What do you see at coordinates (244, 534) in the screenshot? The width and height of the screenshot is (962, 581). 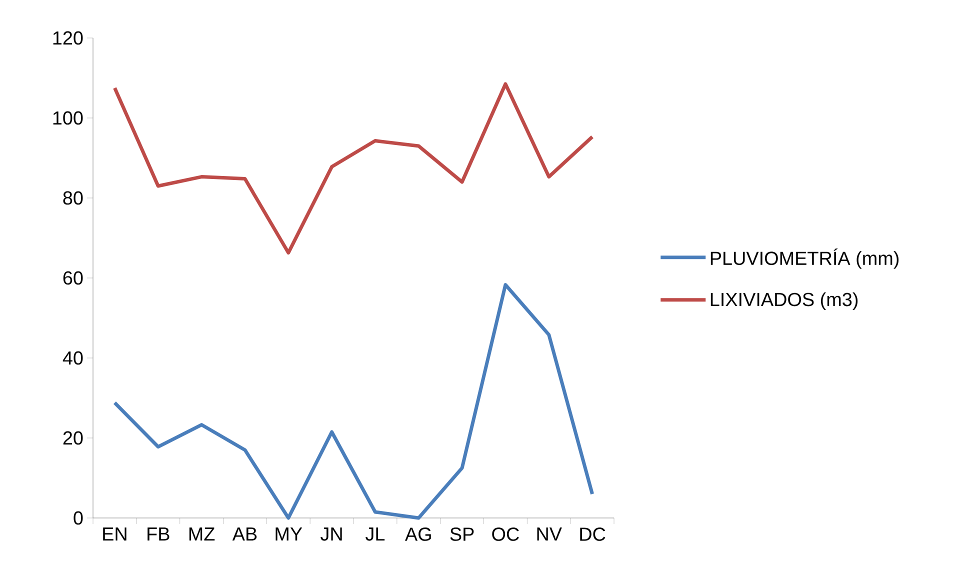 I see `x-tick-label: AB` at bounding box center [244, 534].